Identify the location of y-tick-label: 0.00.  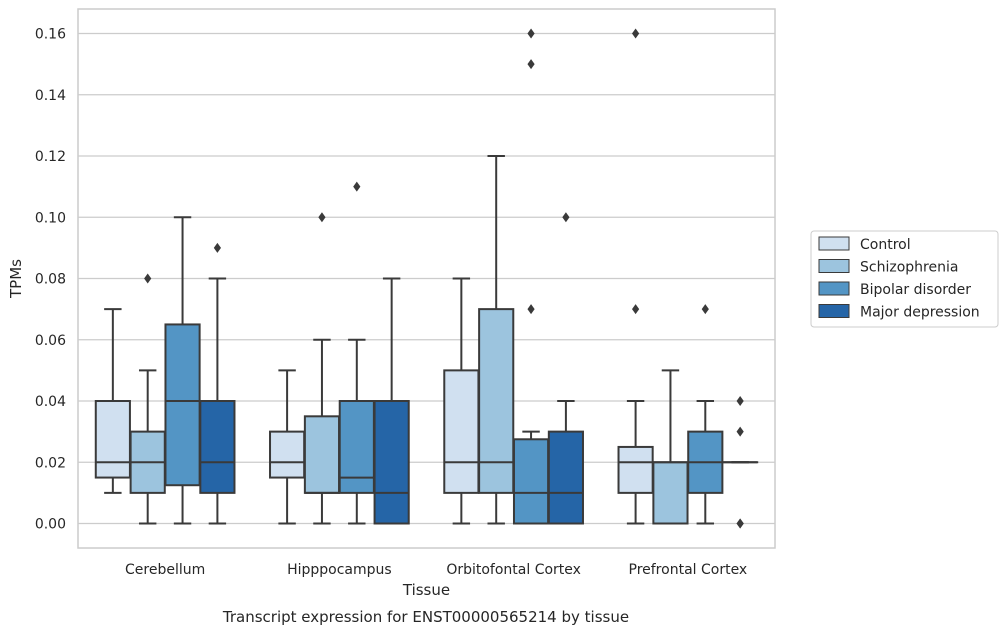
(50, 525).